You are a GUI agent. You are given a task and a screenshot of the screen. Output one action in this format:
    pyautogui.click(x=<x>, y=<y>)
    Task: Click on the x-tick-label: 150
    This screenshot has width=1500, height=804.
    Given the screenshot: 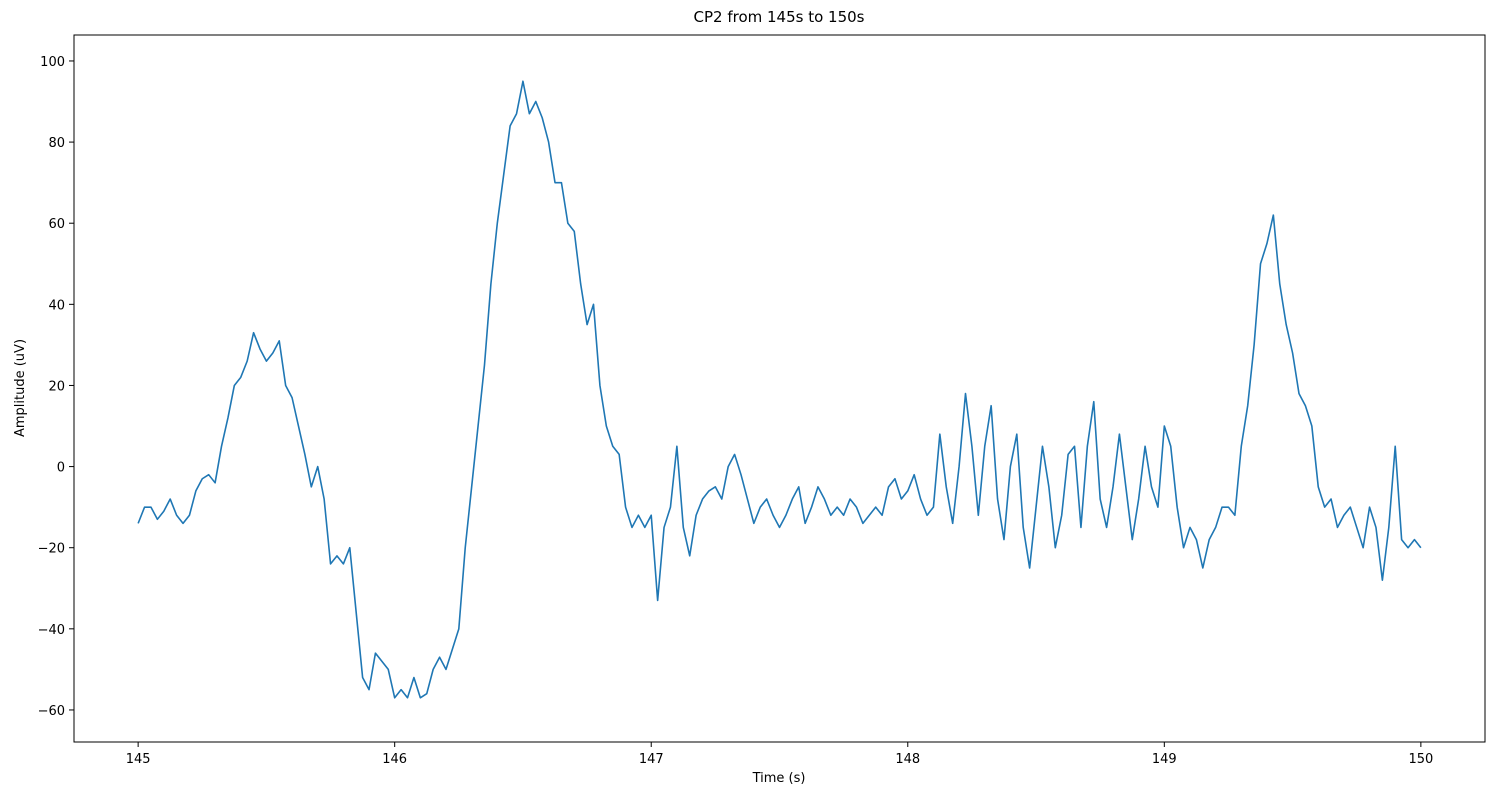 What is the action you would take?
    pyautogui.click(x=1420, y=759)
    